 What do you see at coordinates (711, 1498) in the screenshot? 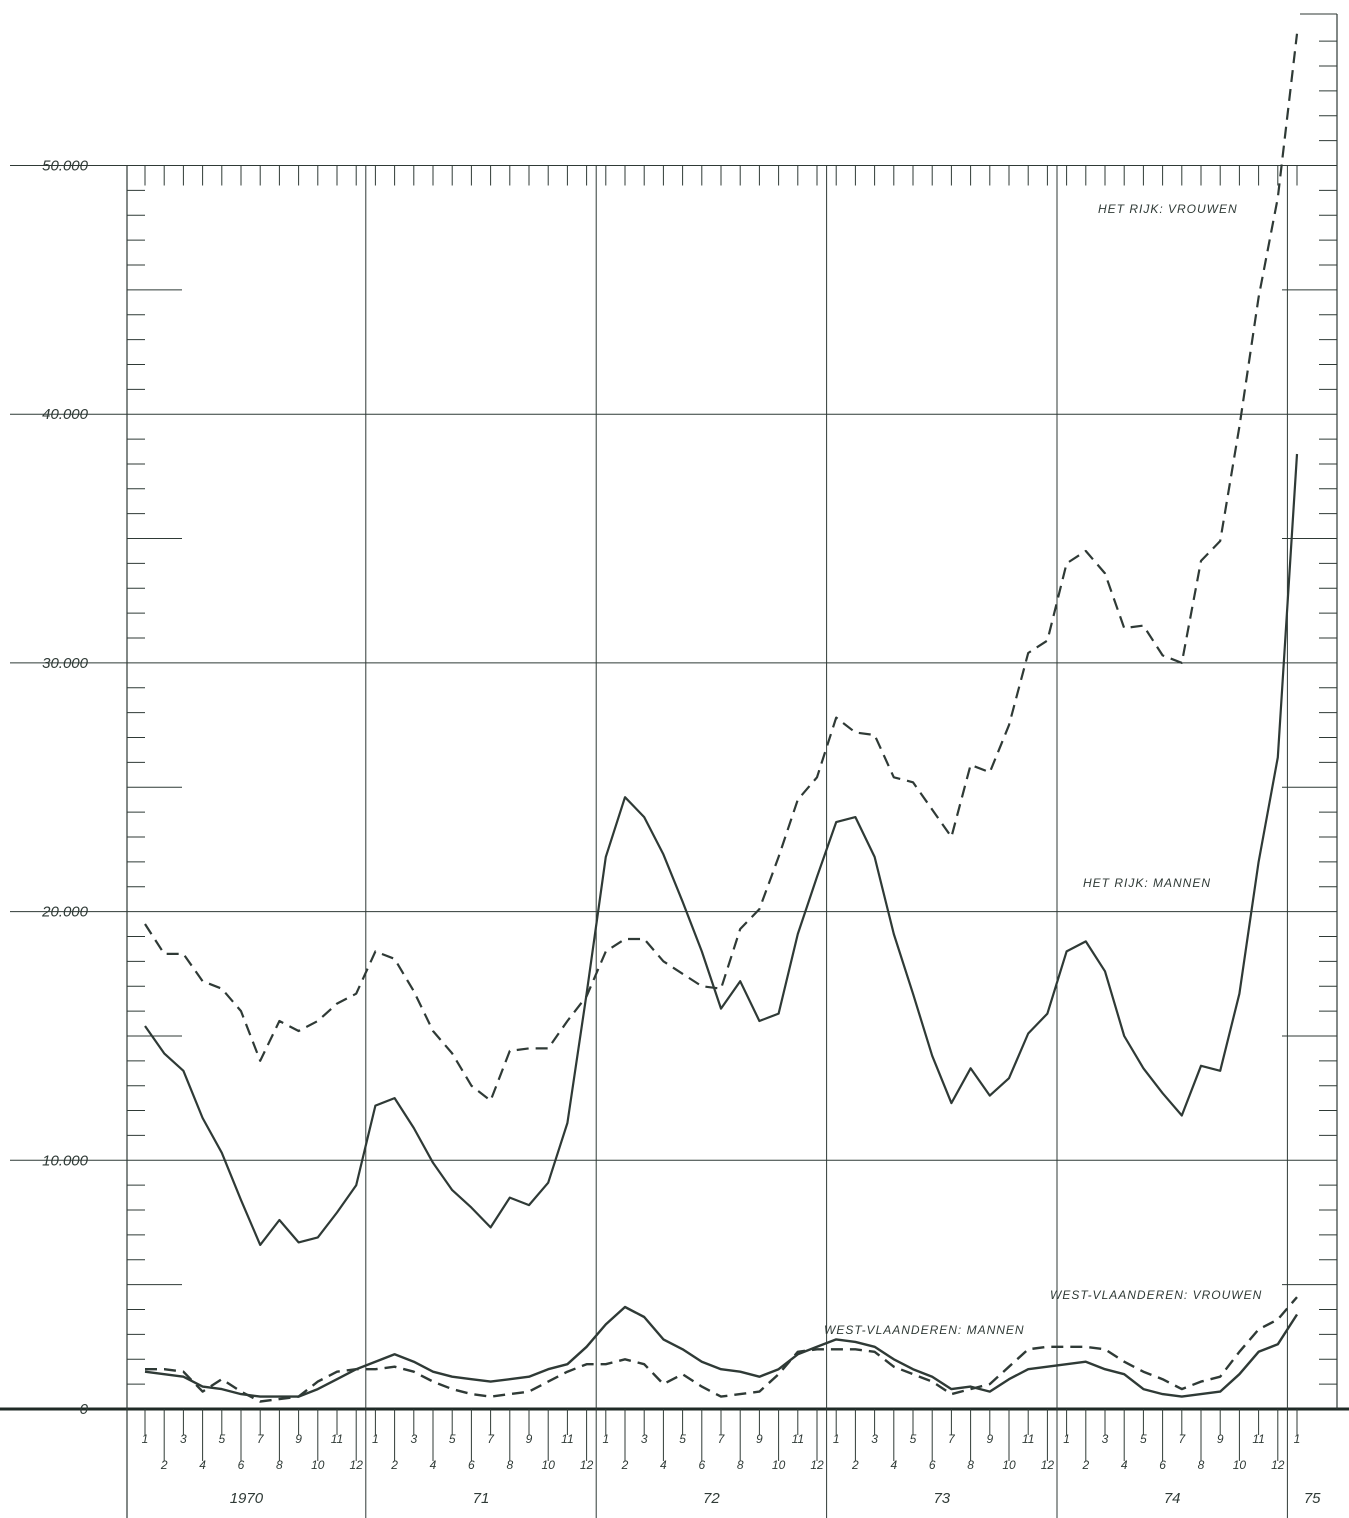
I see `year-label: 72` at bounding box center [711, 1498].